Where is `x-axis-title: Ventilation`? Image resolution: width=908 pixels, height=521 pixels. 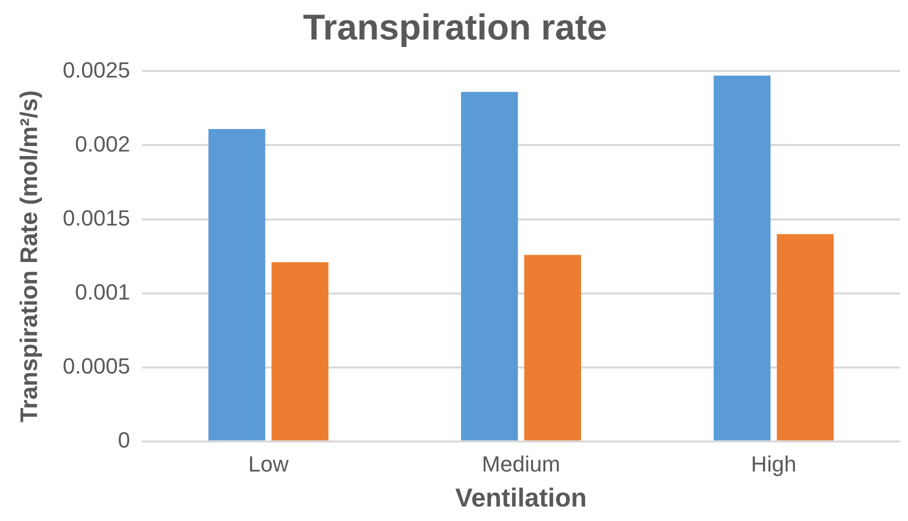
x-axis-title: Ventilation is located at coordinates (521, 497).